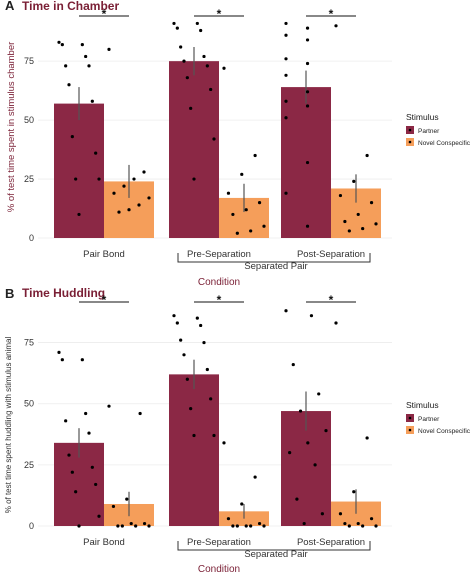 Image resolution: width=474 pixels, height=575 pixels. What do you see at coordinates (219, 542) in the screenshot?
I see `x-tick-label: Pre-Separation` at bounding box center [219, 542].